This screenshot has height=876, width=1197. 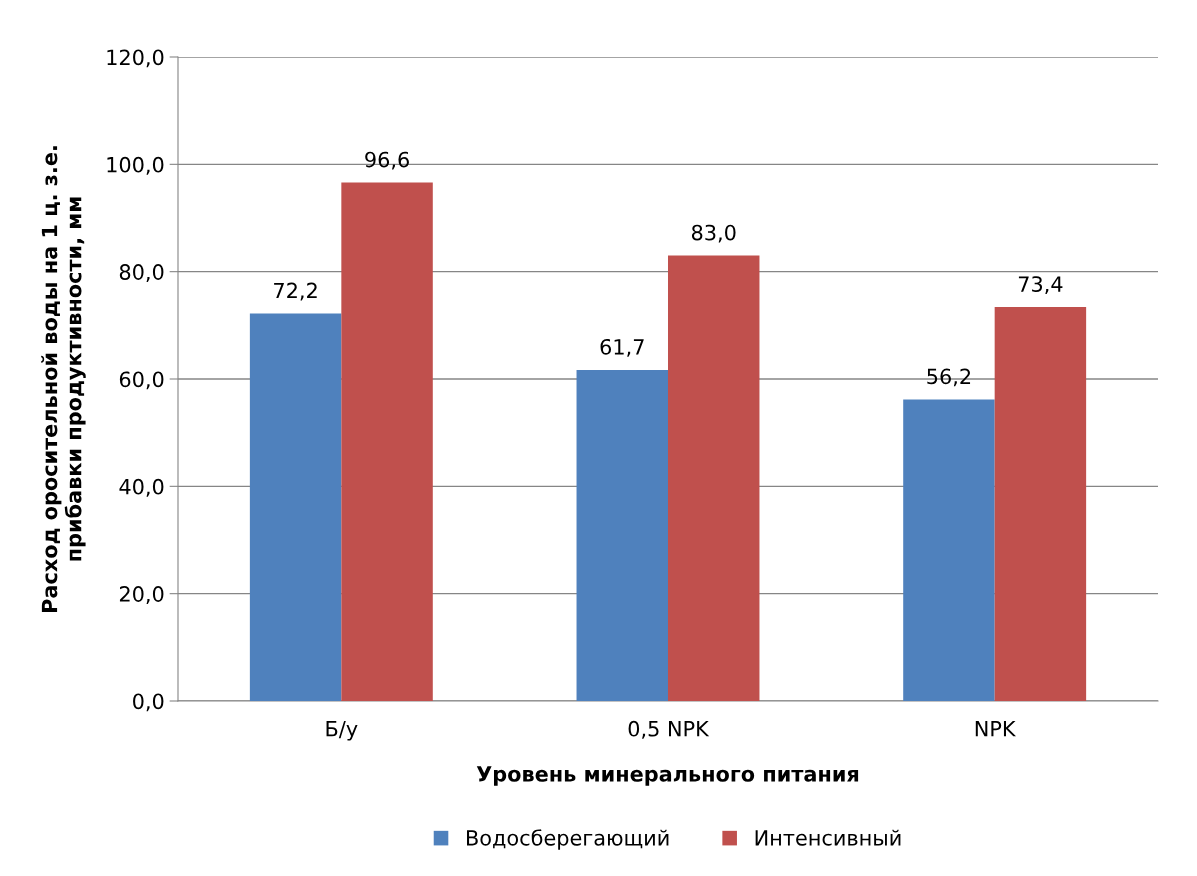 I want to click on y-tick-label: 0,0, so click(x=148, y=702).